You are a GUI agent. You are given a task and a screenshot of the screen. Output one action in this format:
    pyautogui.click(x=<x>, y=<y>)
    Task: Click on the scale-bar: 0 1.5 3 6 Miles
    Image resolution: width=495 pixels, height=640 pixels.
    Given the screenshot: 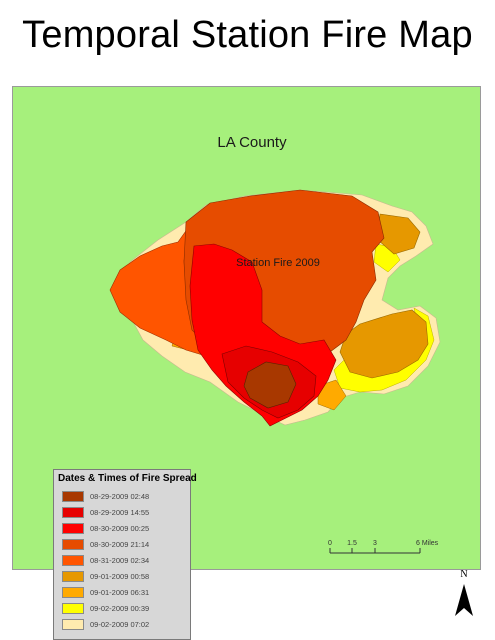 What is the action you would take?
    pyautogui.click(x=383, y=547)
    